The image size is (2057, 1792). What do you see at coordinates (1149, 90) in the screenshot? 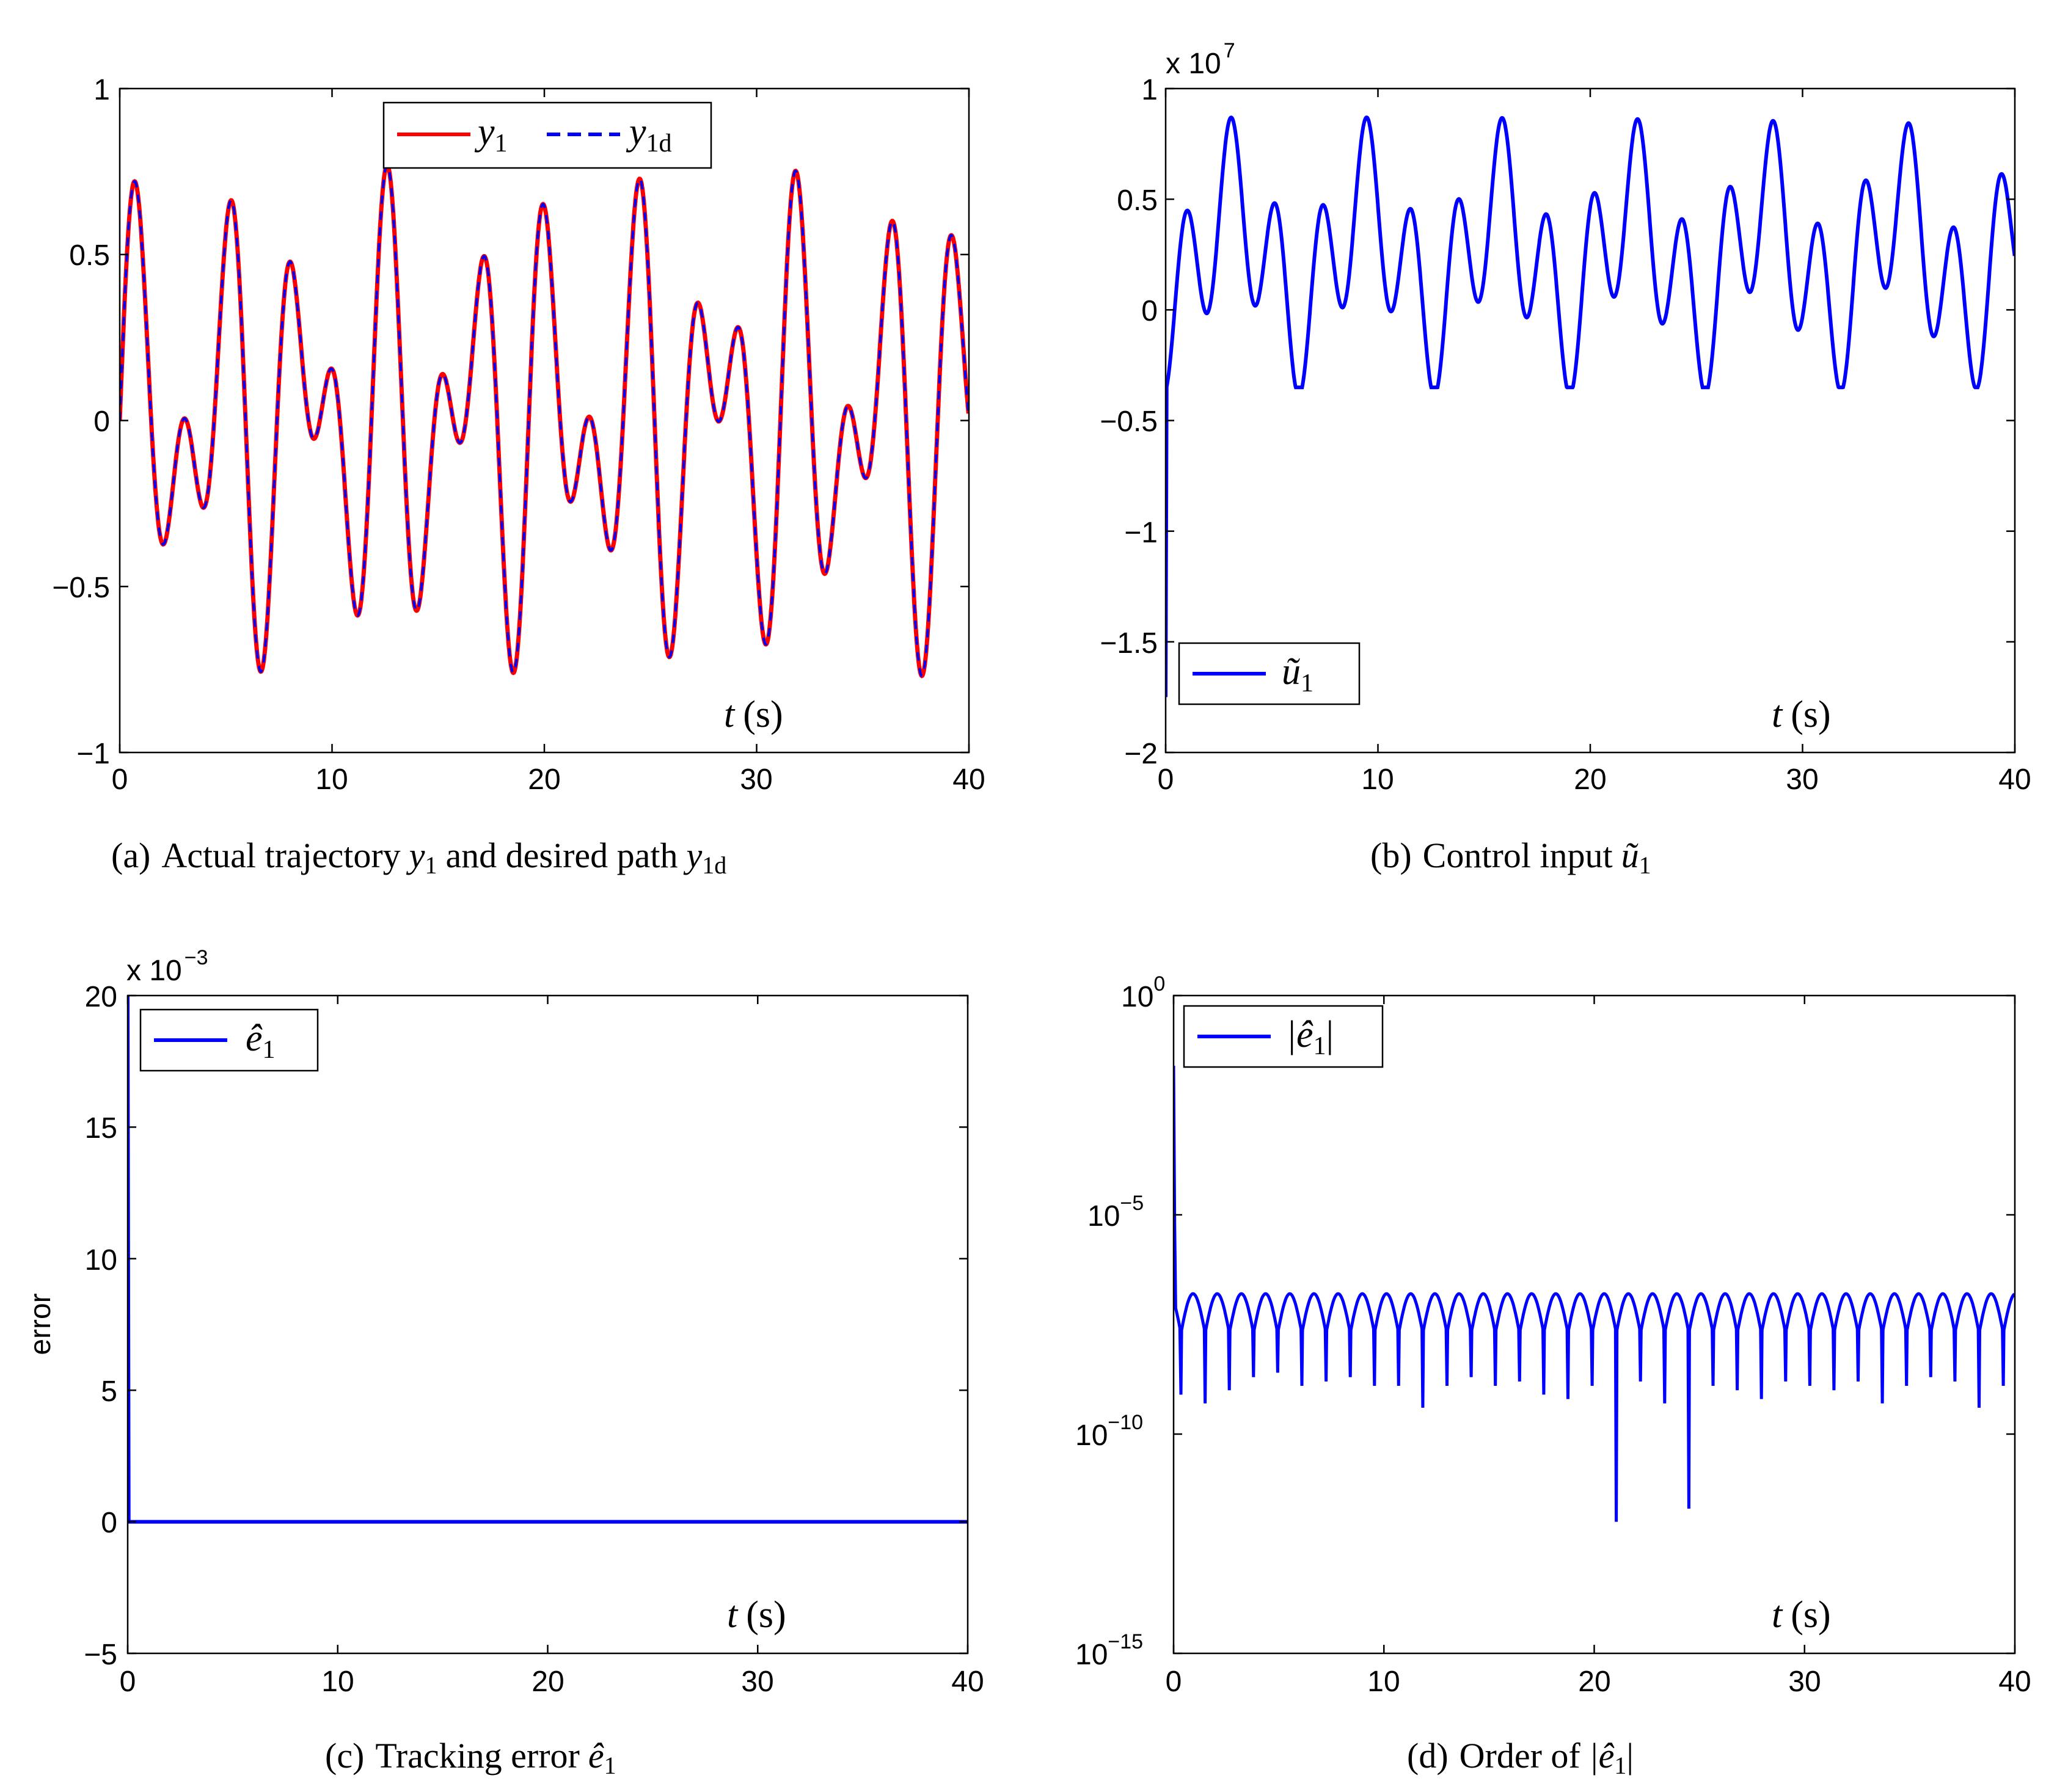
I see `panel-b-ytick-label: 1` at bounding box center [1149, 90].